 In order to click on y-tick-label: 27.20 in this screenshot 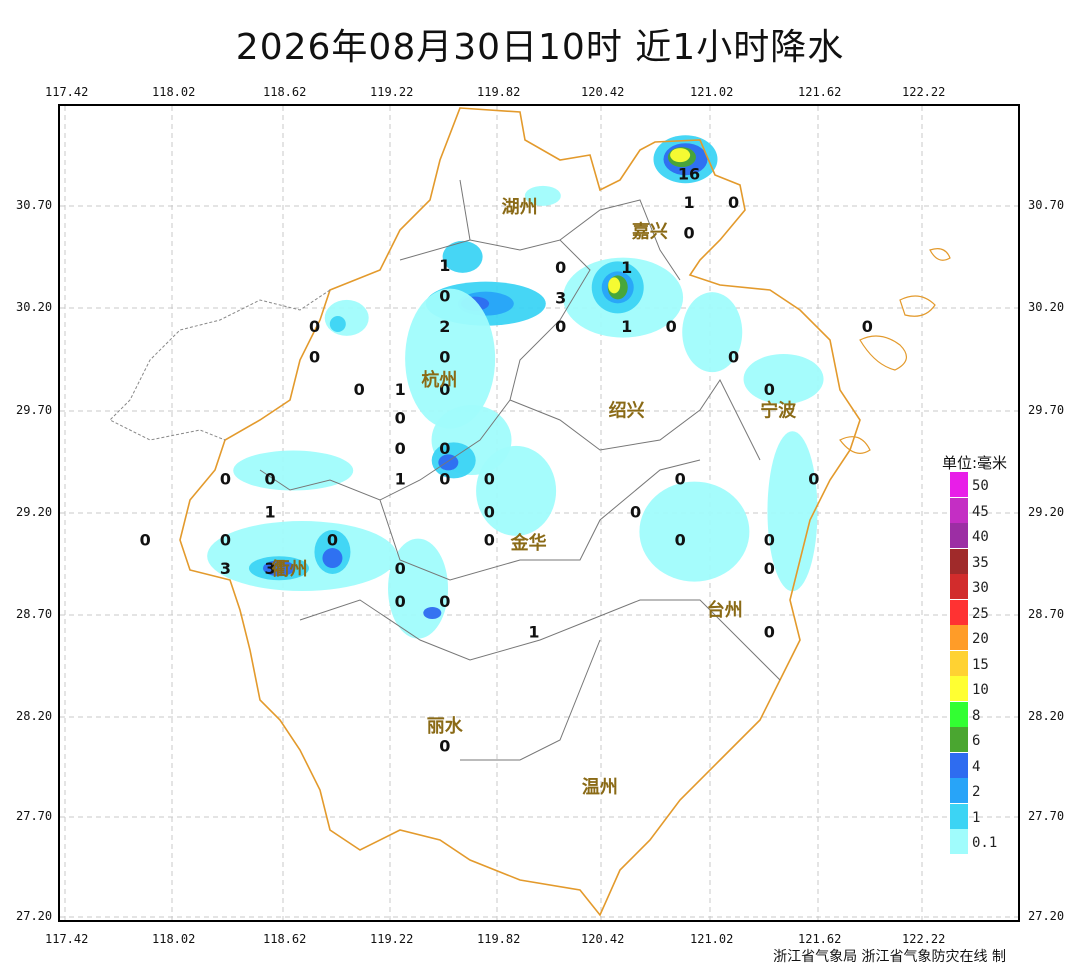, I will do `click(34, 916)`.